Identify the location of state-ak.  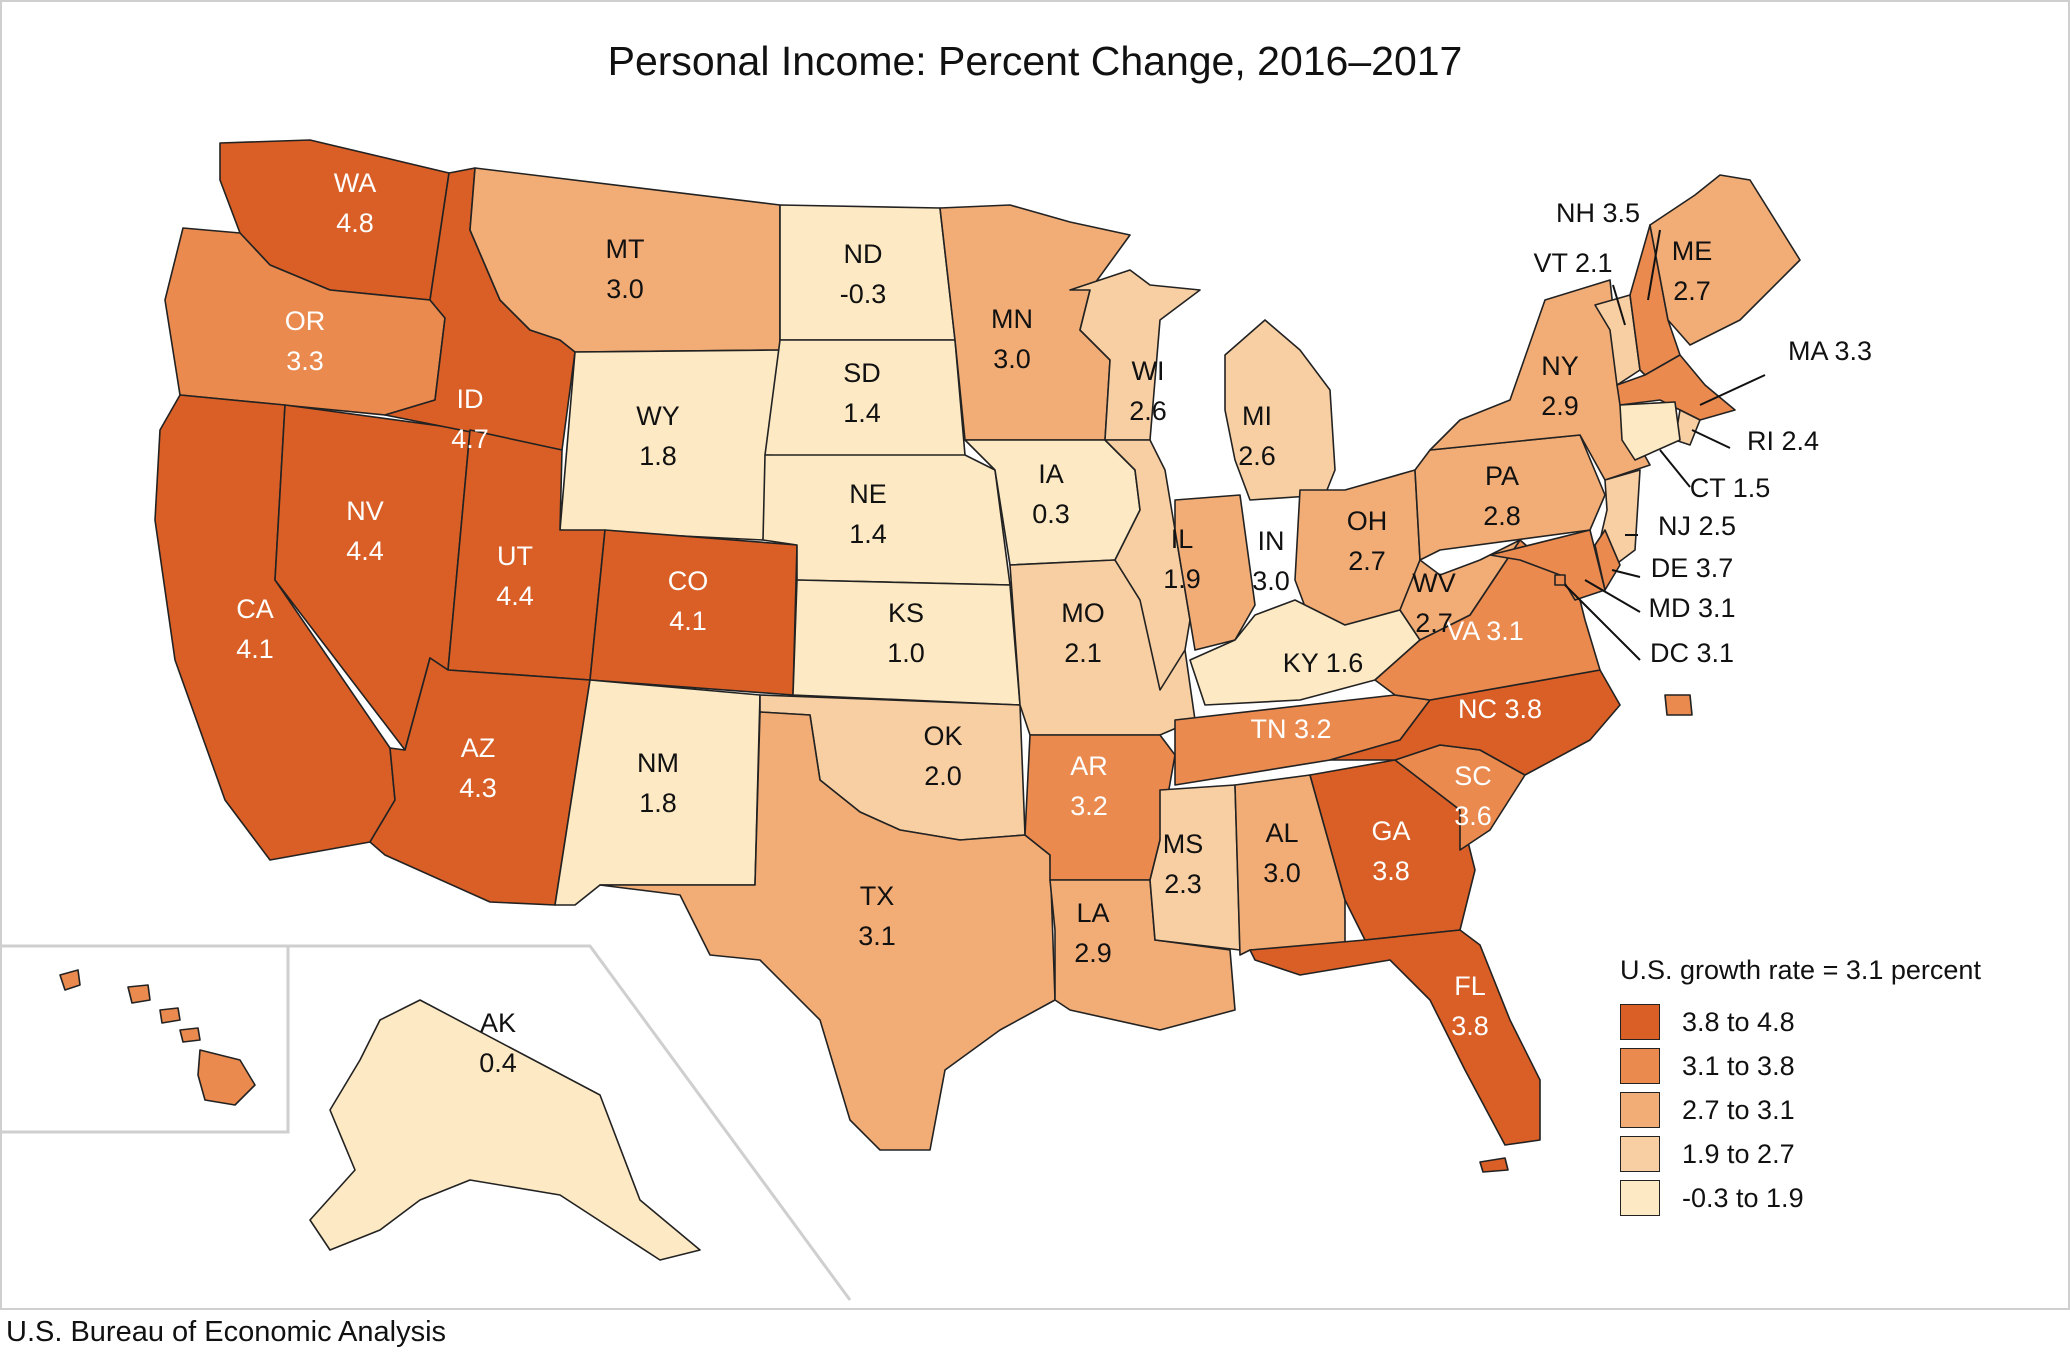
(505, 1130).